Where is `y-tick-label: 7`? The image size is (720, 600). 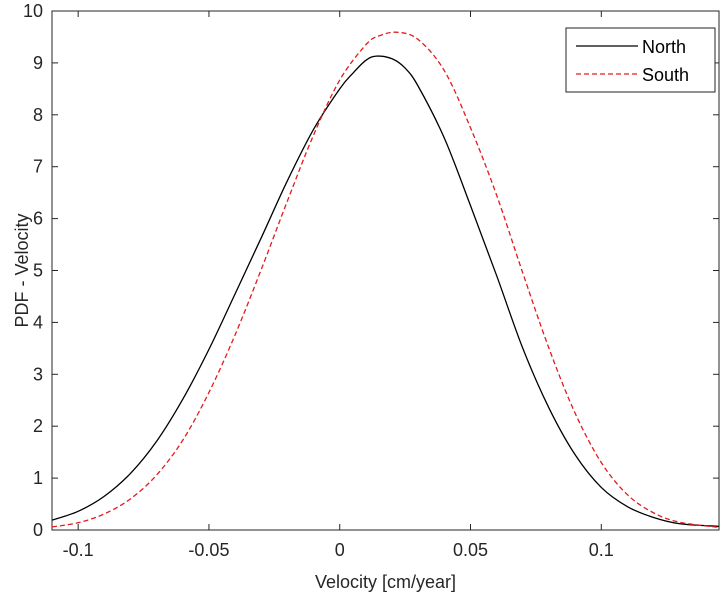 y-tick-label: 7 is located at coordinates (38, 167).